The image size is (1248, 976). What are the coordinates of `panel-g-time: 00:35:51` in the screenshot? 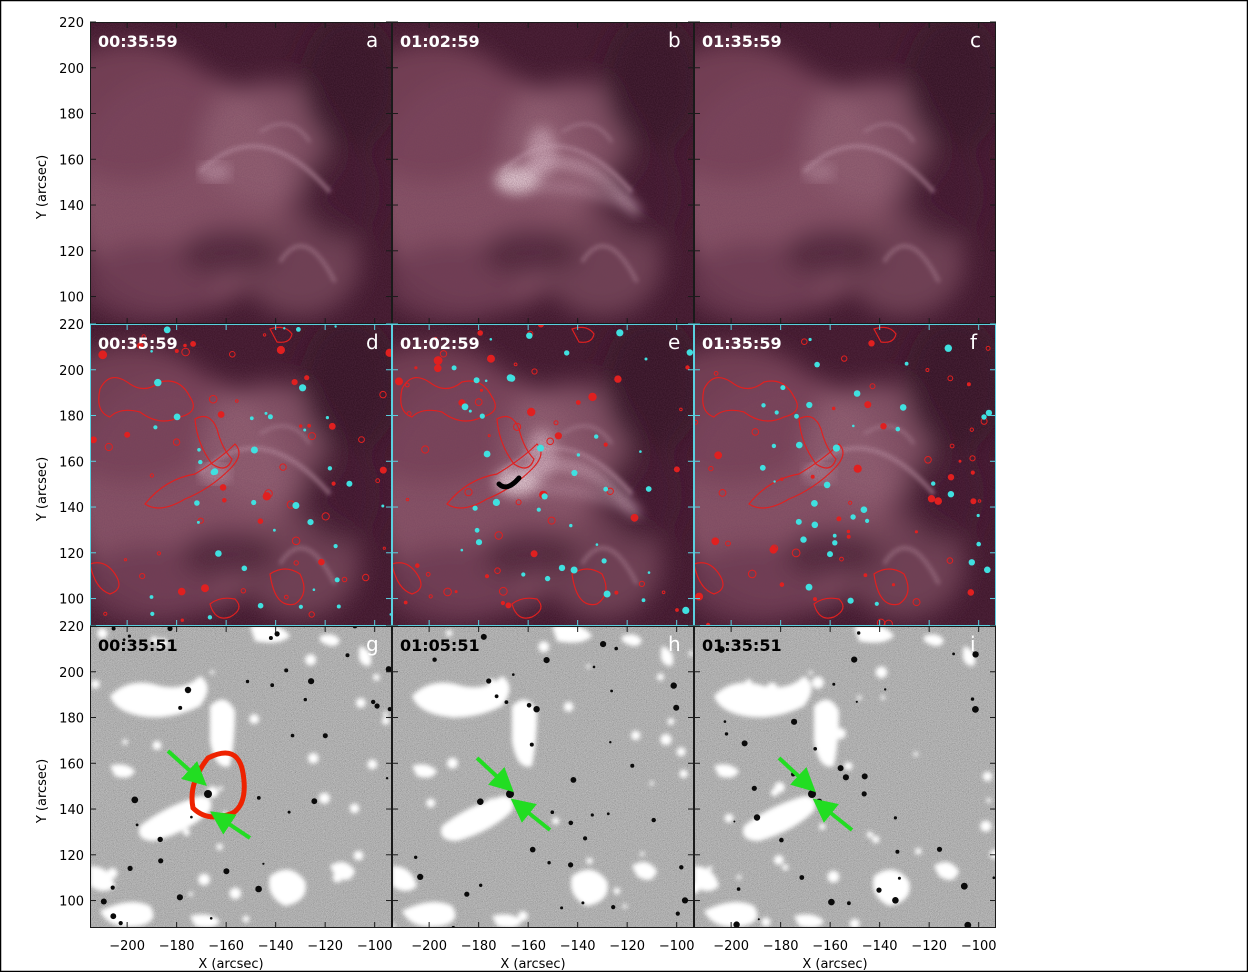 It's located at (138, 645).